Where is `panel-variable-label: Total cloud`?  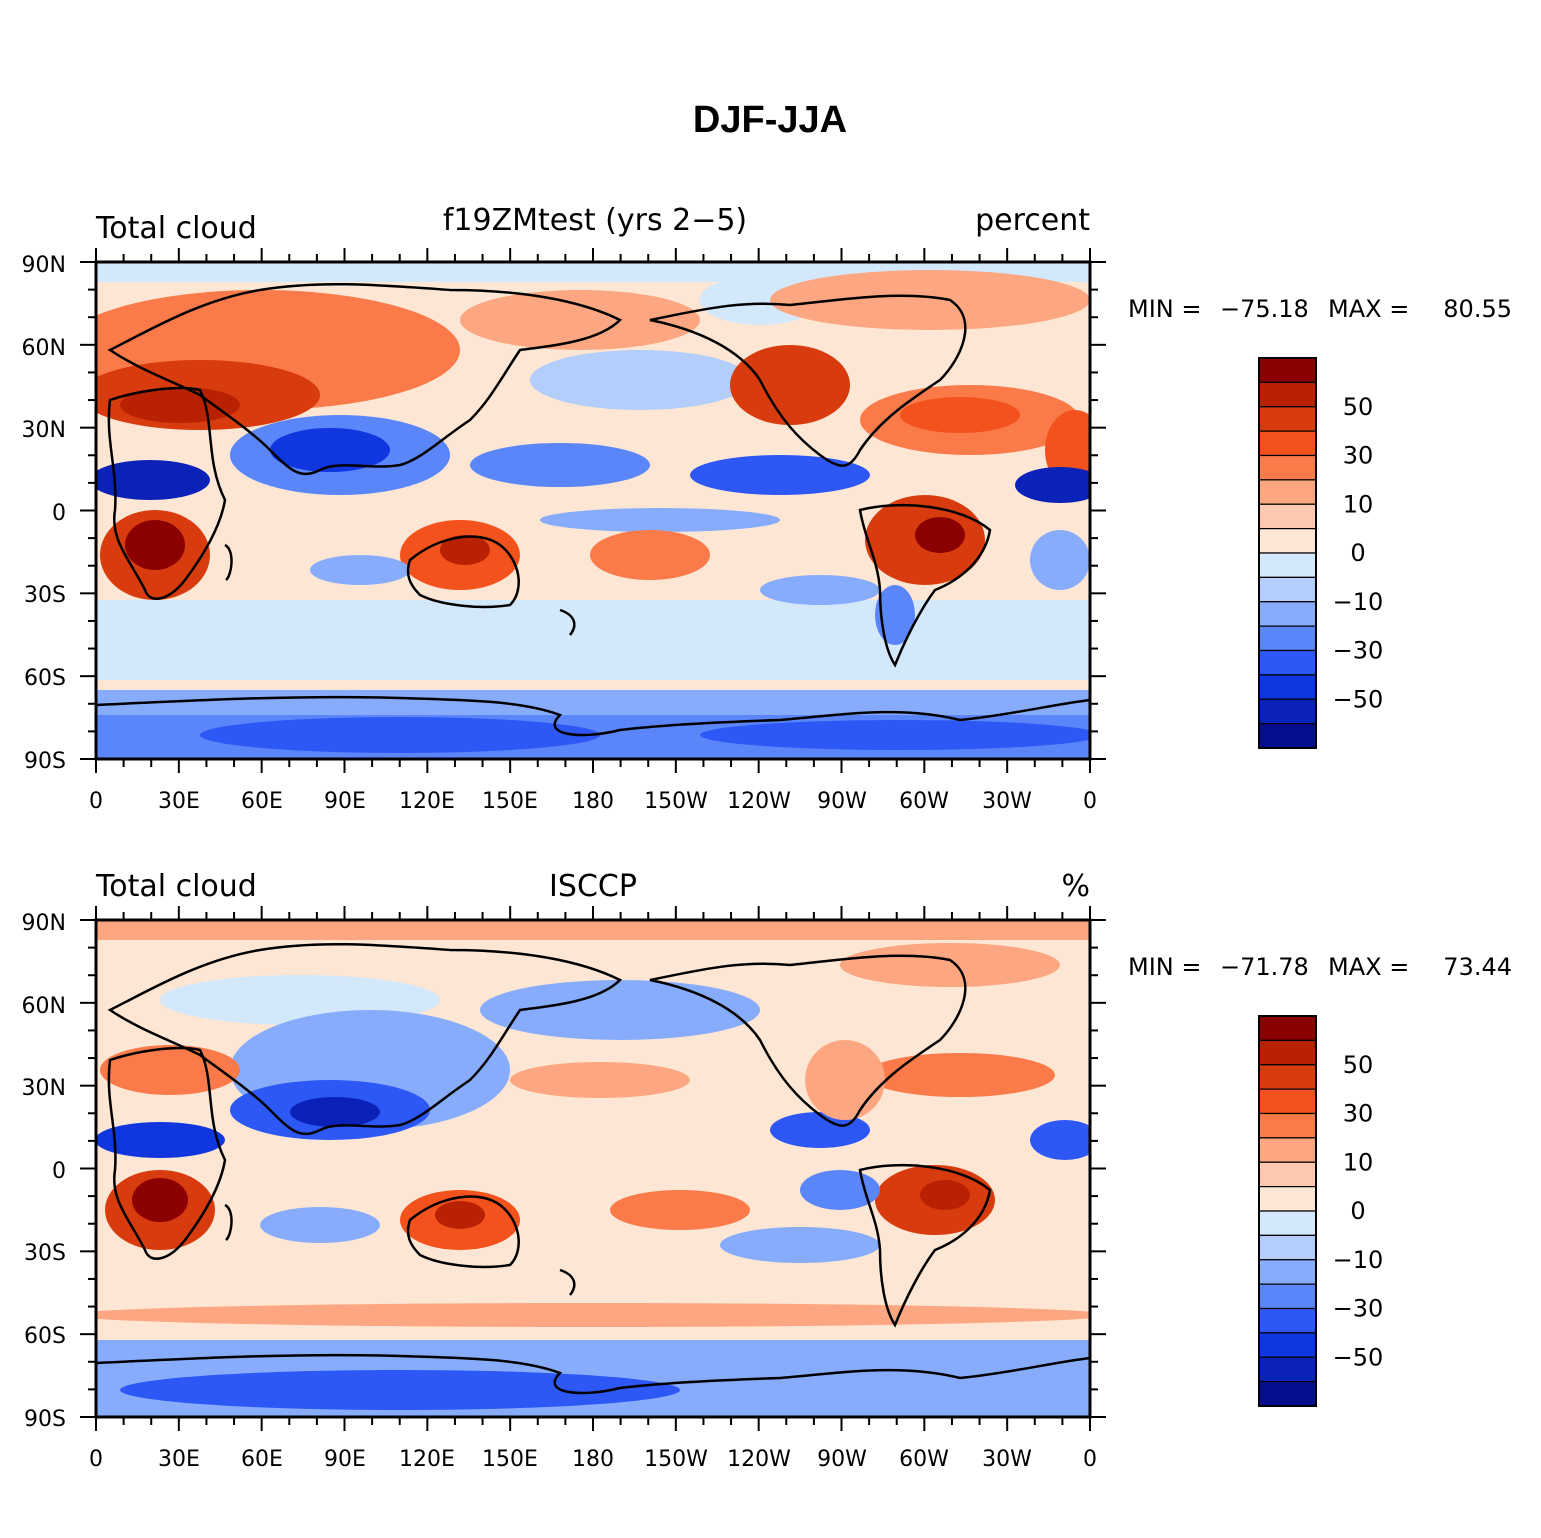
panel-variable-label: Total cloud is located at coordinates (176, 228).